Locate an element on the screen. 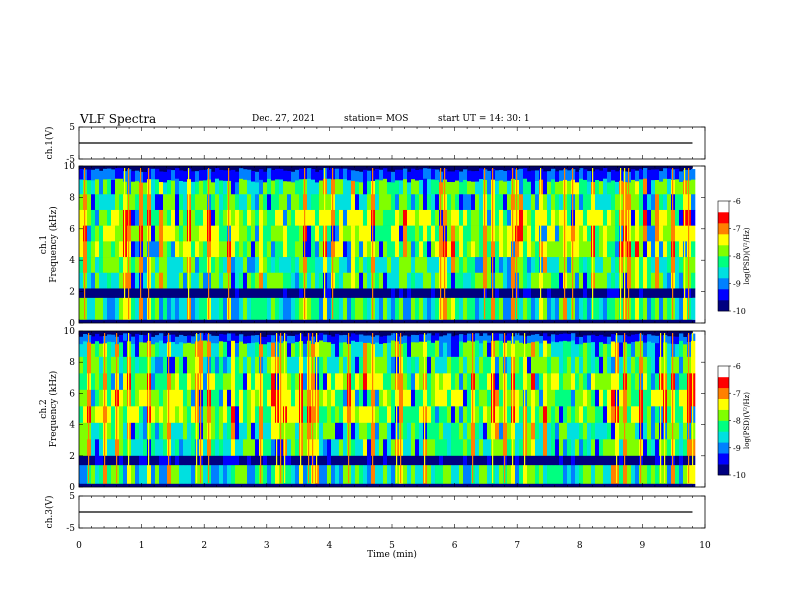  sferic-spike is located at coordinates (313, 408).